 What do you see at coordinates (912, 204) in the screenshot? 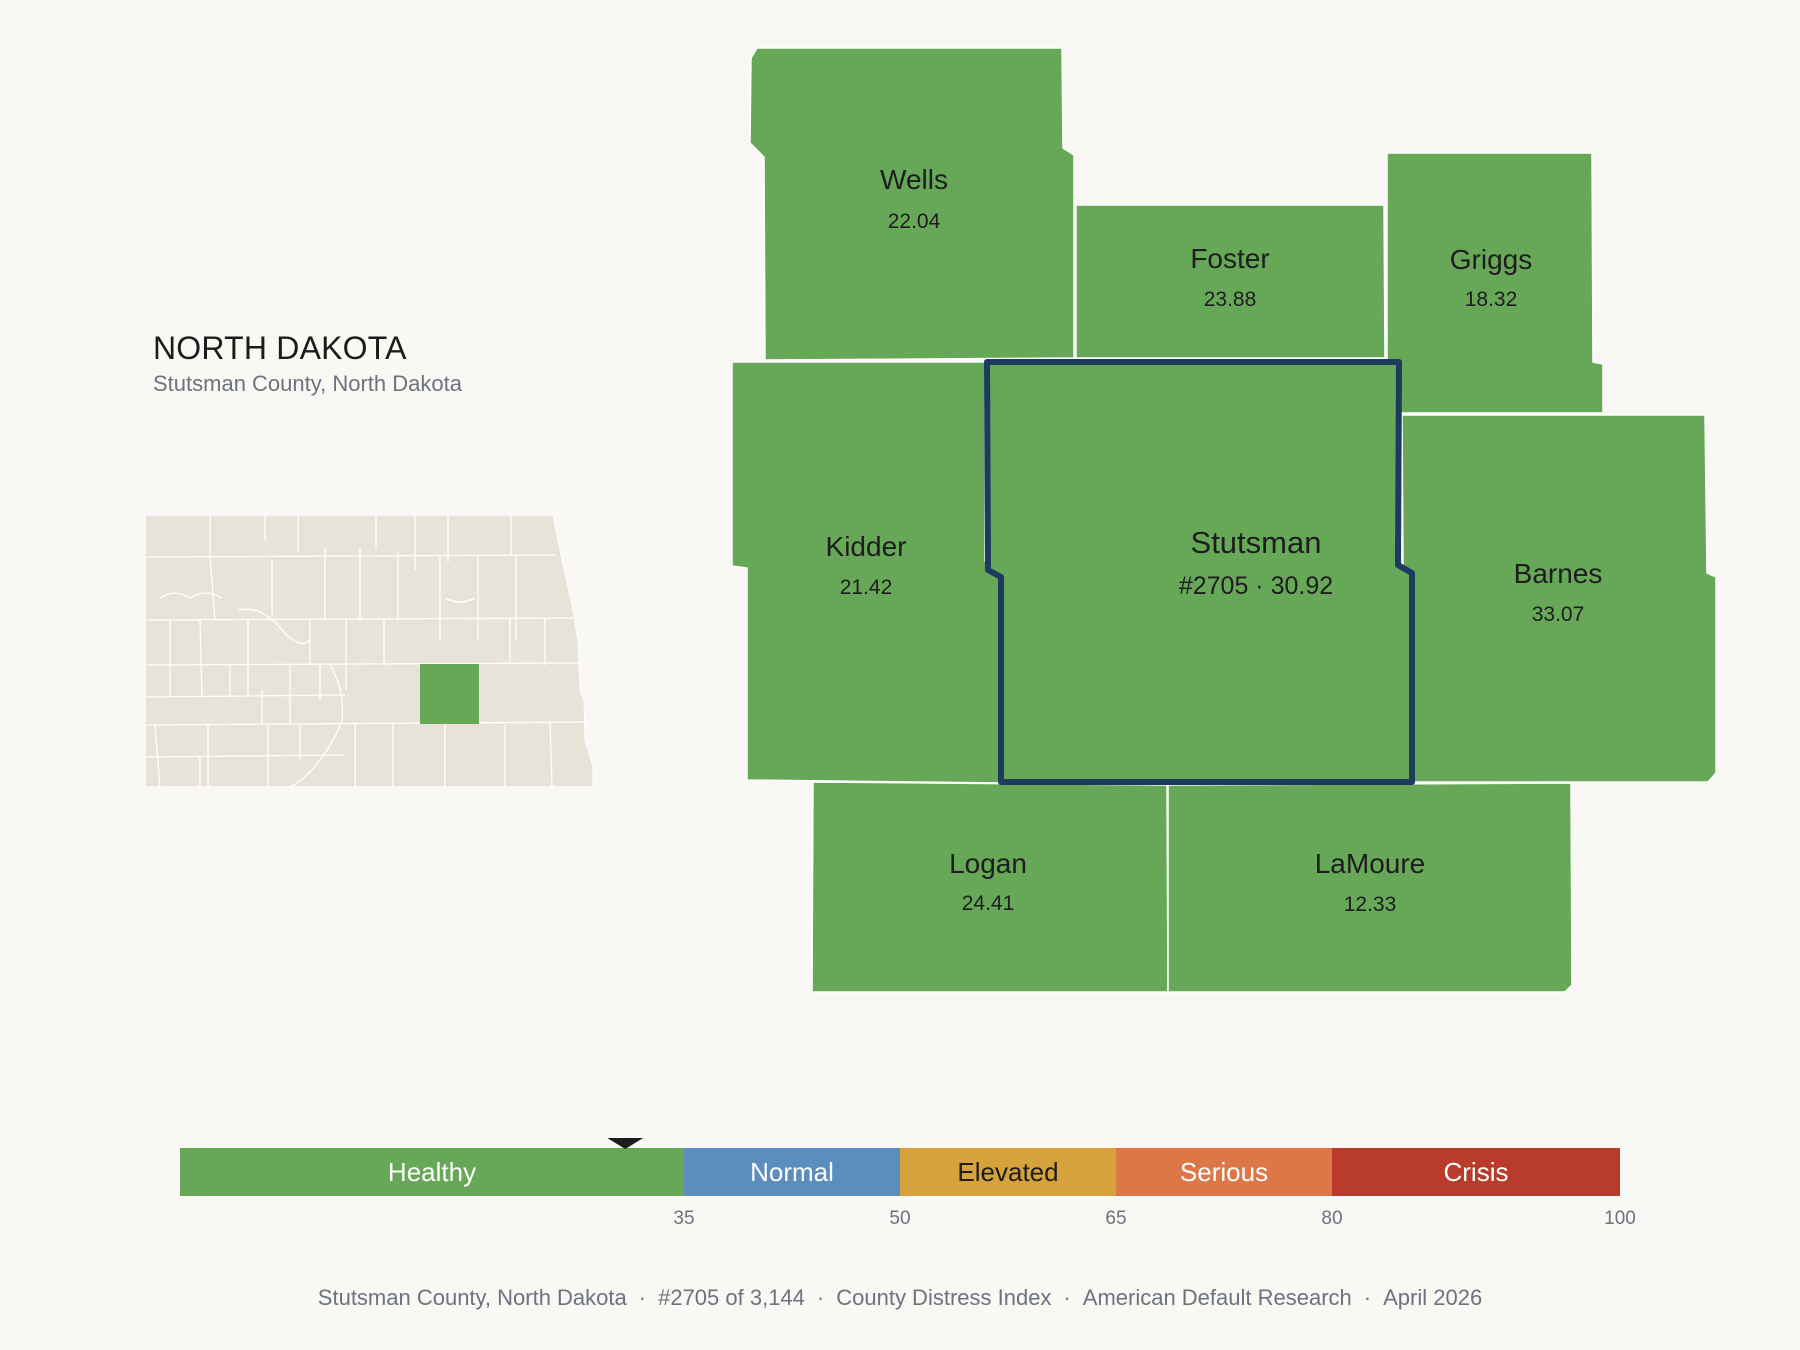
I see `county-wells` at bounding box center [912, 204].